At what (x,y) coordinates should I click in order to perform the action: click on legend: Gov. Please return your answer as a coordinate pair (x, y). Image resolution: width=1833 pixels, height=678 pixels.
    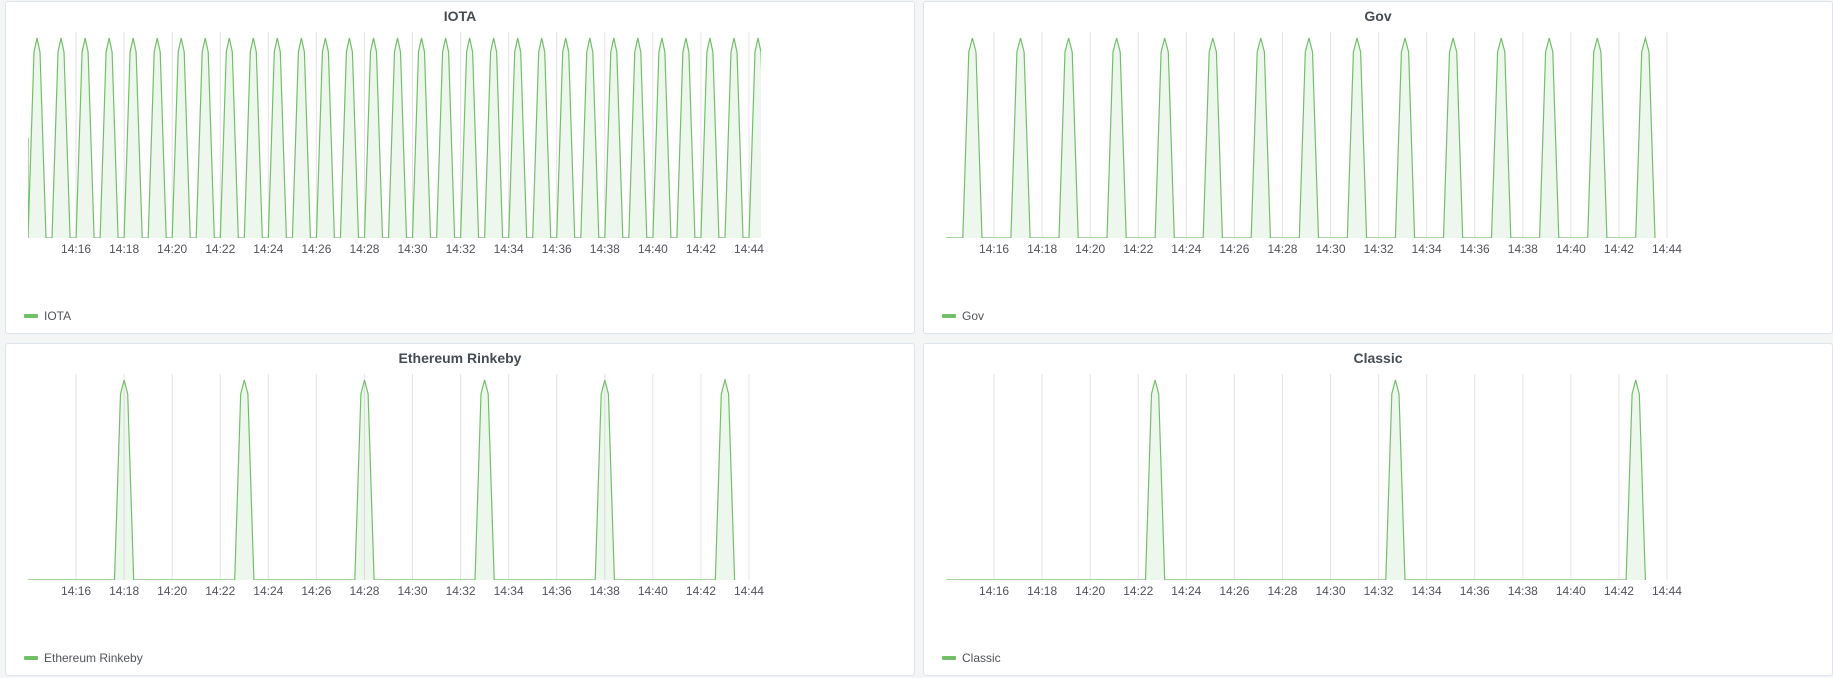
    Looking at the image, I should click on (963, 316).